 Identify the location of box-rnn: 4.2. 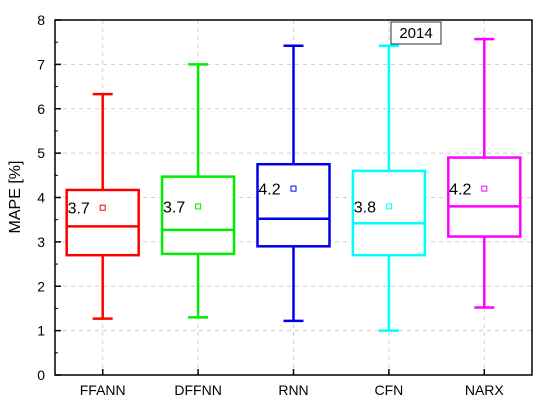
(293, 183).